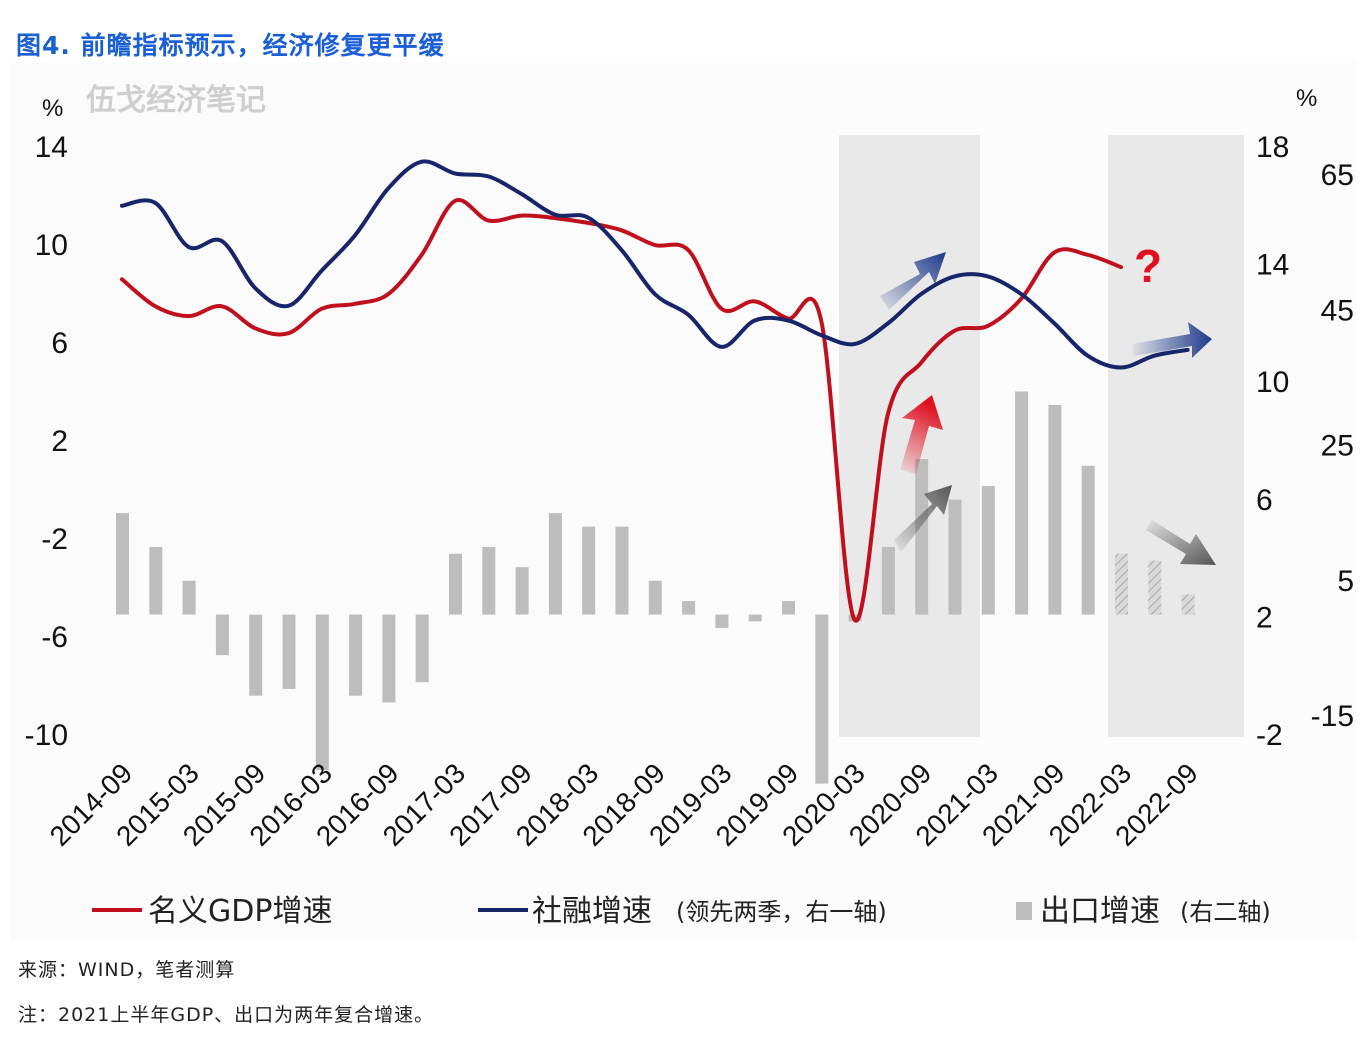  Describe the element at coordinates (46, 735) in the screenshot. I see `left-tick-label: -10` at that location.